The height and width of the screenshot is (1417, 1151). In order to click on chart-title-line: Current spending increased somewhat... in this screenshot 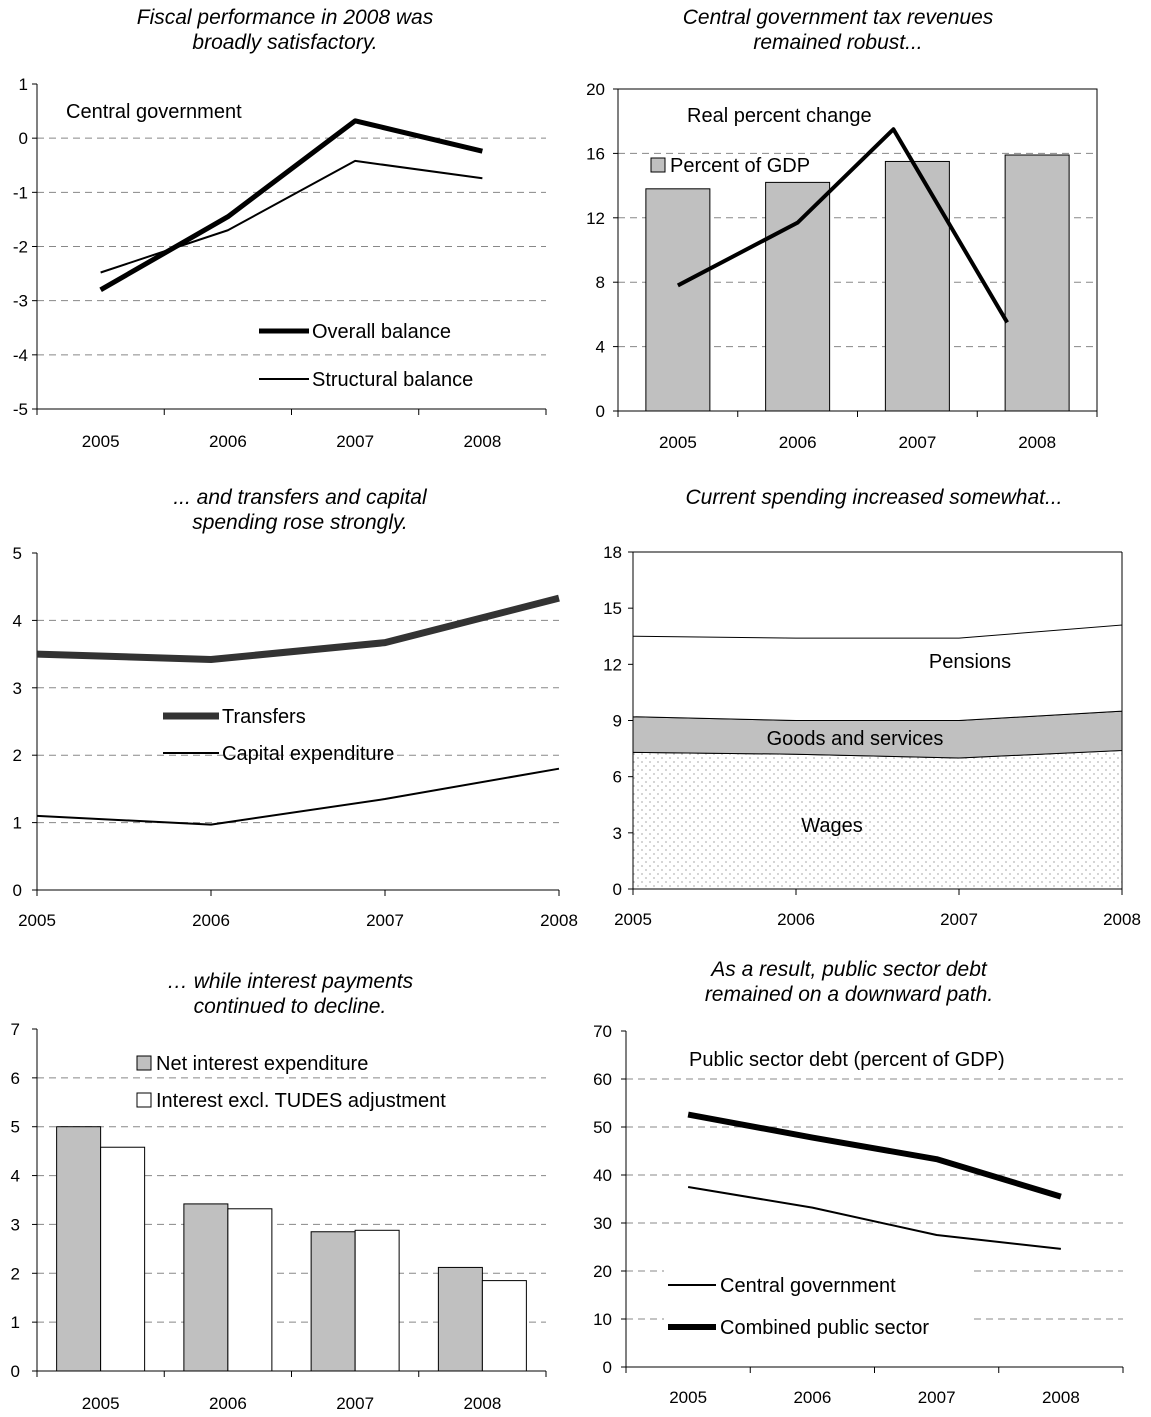, I will do `click(873, 497)`.